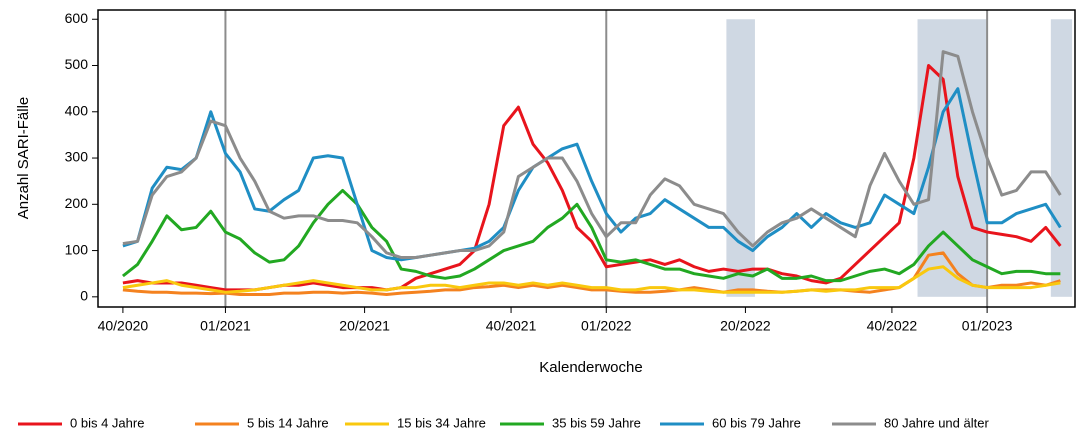 The width and height of the screenshot is (1082, 440). I want to click on y-tick-label: 0, so click(84, 296).